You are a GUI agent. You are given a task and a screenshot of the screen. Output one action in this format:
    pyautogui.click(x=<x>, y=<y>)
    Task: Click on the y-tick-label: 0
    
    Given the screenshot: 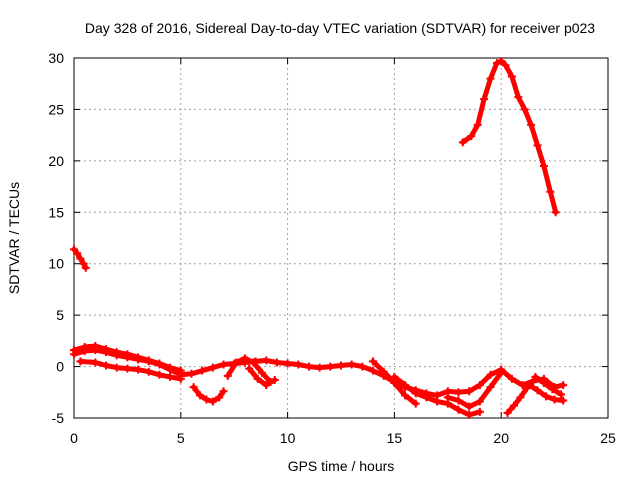 What is the action you would take?
    pyautogui.click(x=60, y=367)
    